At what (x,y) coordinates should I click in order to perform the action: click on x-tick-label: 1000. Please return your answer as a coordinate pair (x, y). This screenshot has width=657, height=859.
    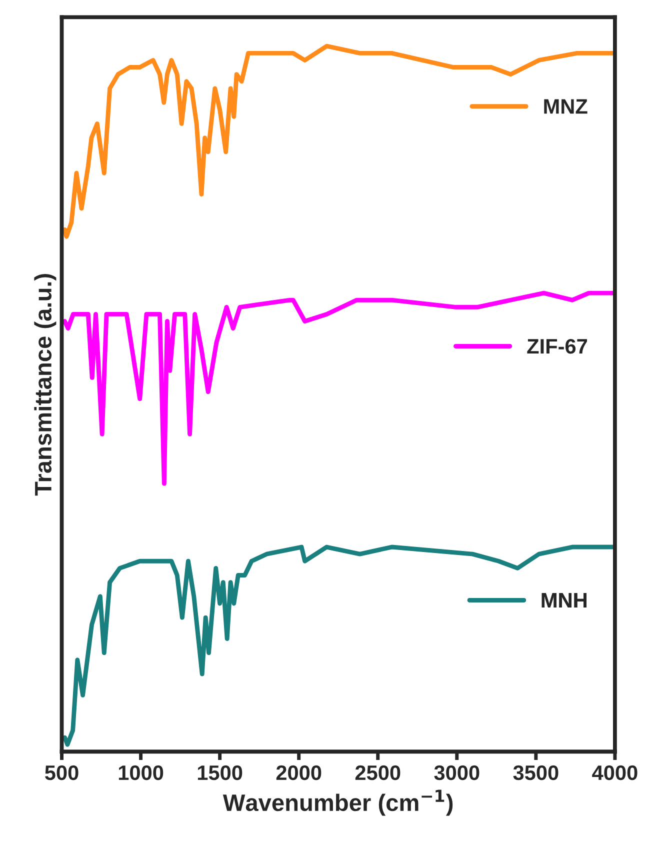
    Looking at the image, I should click on (141, 772).